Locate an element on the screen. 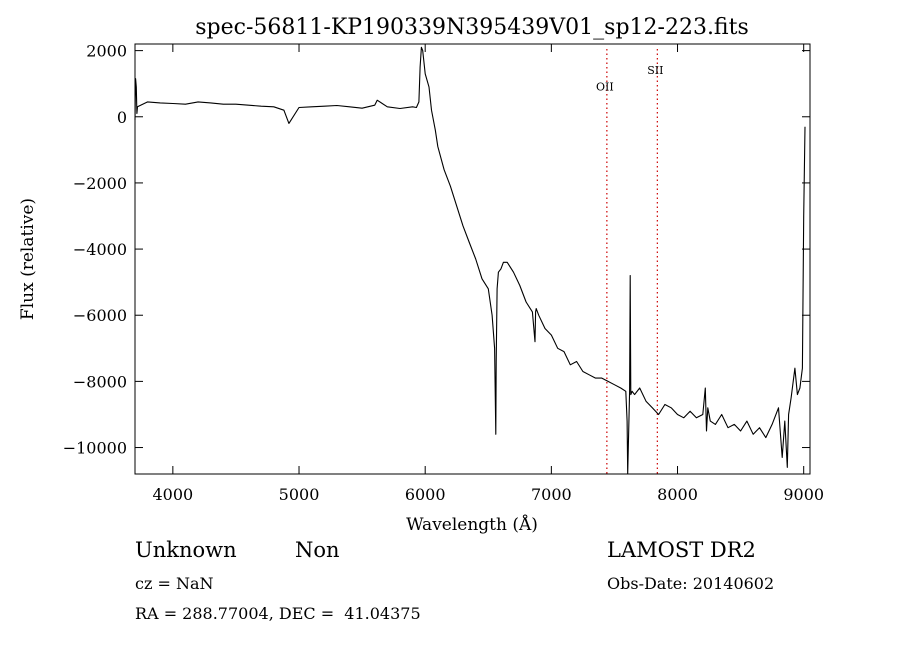 This screenshot has width=900, height=650. object-class: Unknown is located at coordinates (186, 550).